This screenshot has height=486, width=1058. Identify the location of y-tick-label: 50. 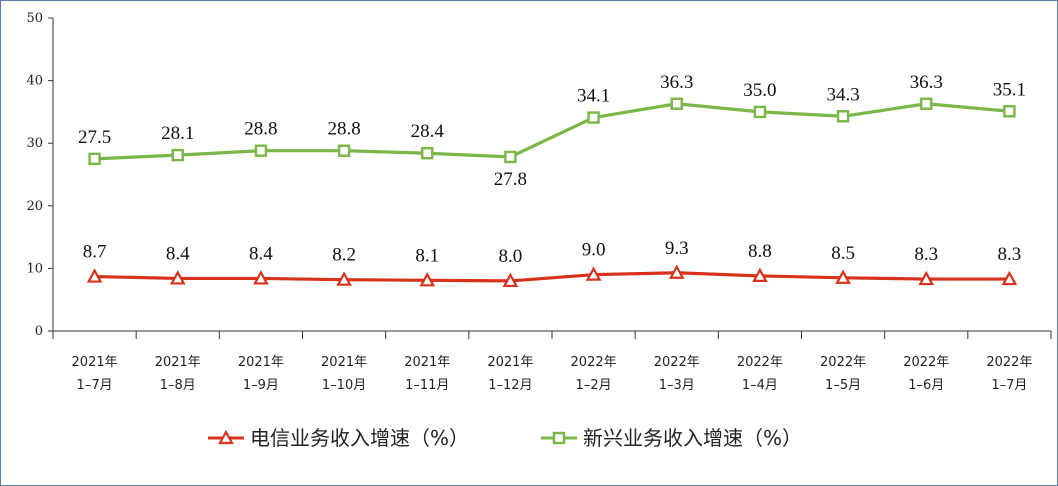
(34, 18).